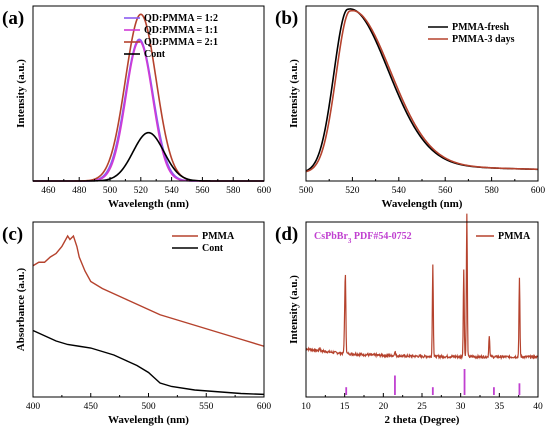 The width and height of the screenshot is (550, 428). Describe the element at coordinates (422, 420) in the screenshot. I see `x-axis-label-d: 2 theta (Degree)` at that location.